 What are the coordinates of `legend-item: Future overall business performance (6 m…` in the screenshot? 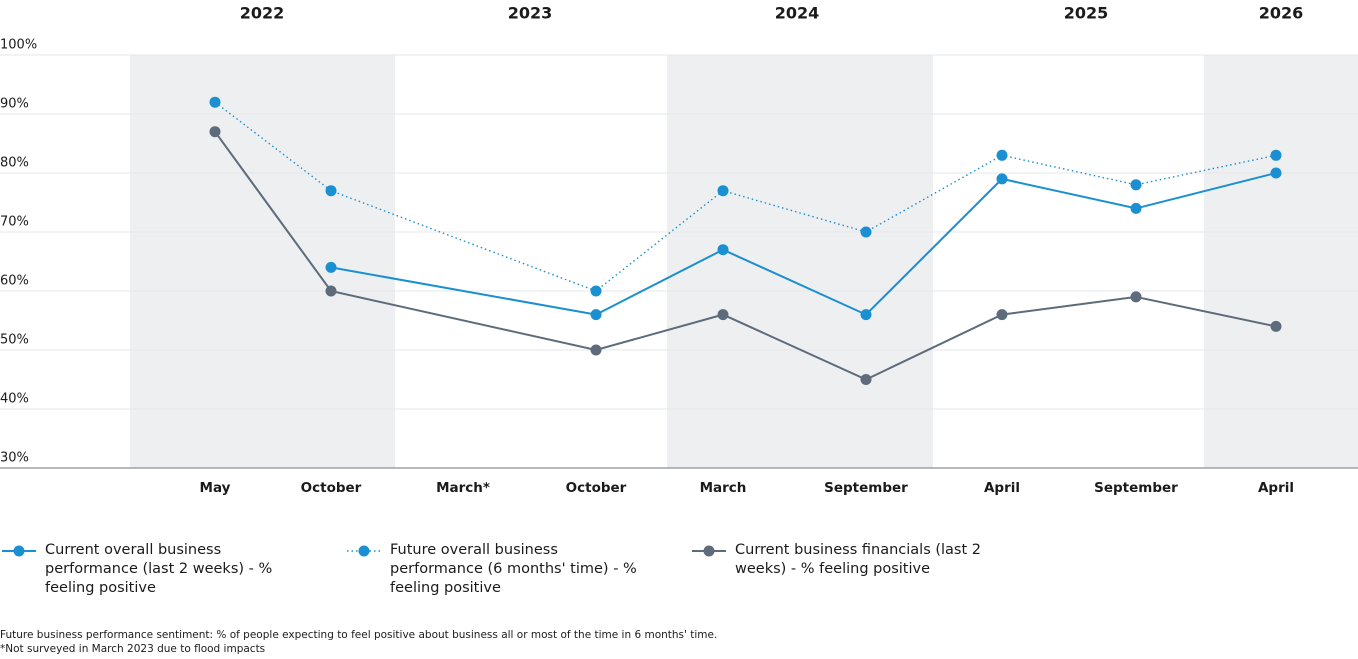 It's located at (517, 569).